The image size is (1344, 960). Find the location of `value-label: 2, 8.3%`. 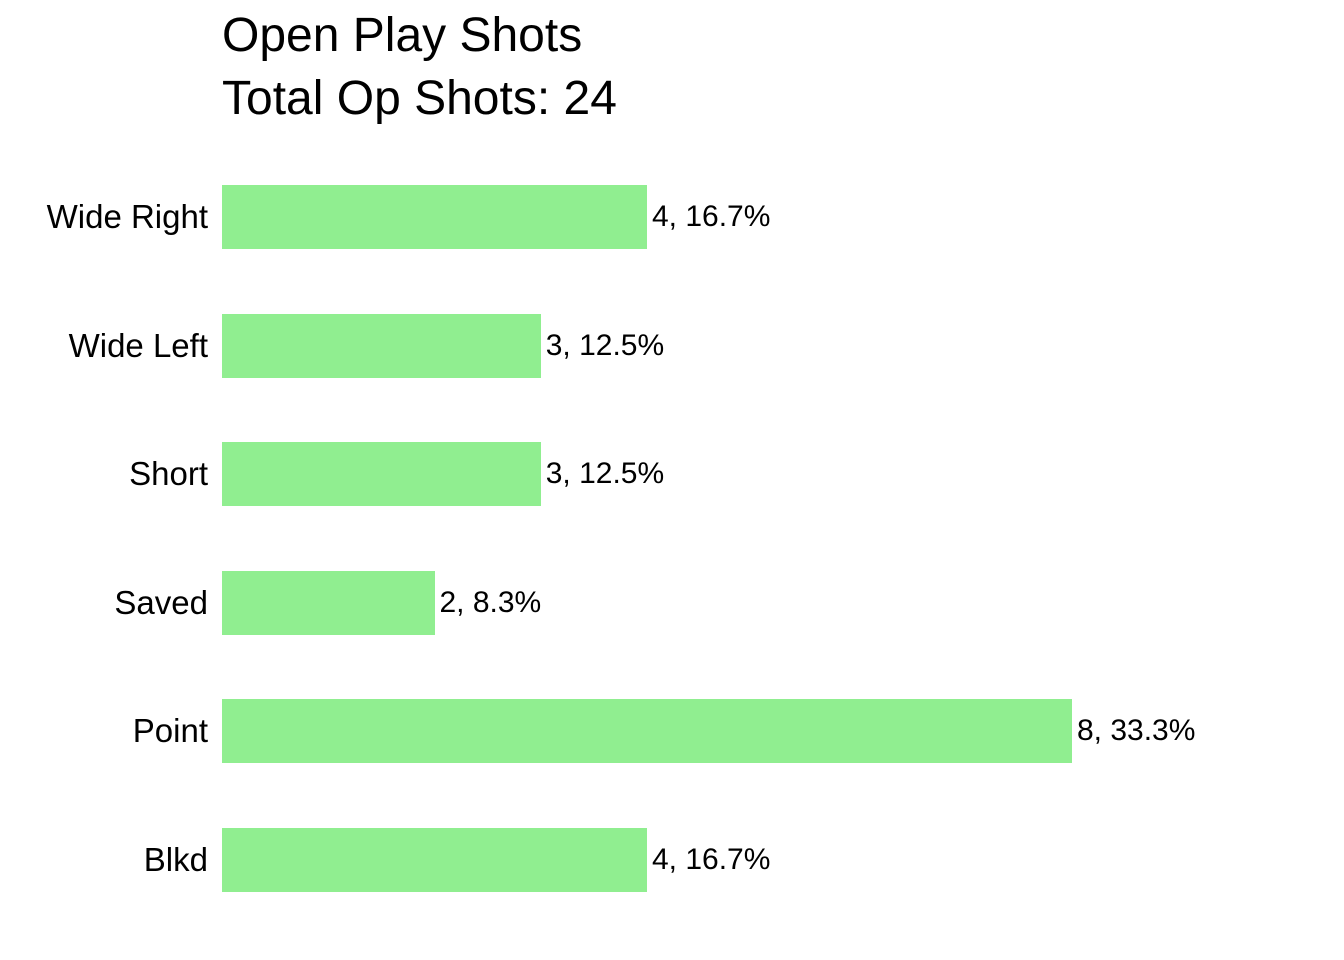

value-label: 2, 8.3% is located at coordinates (490, 602).